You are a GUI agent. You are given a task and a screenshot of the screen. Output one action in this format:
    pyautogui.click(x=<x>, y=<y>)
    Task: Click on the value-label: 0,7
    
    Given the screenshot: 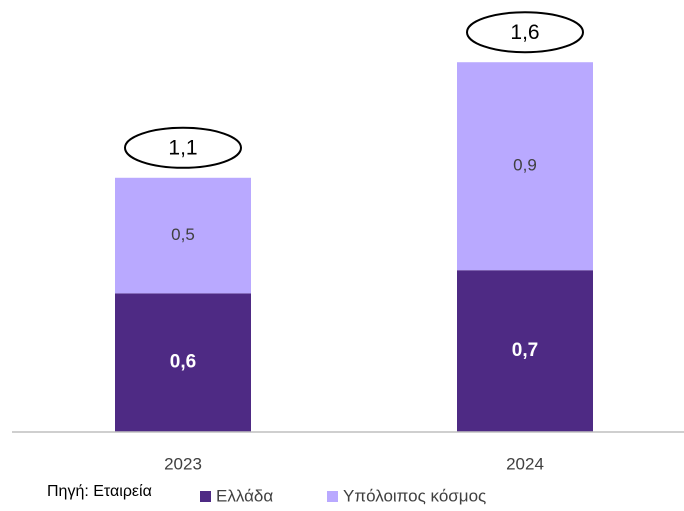 What is the action you would take?
    pyautogui.click(x=525, y=350)
    